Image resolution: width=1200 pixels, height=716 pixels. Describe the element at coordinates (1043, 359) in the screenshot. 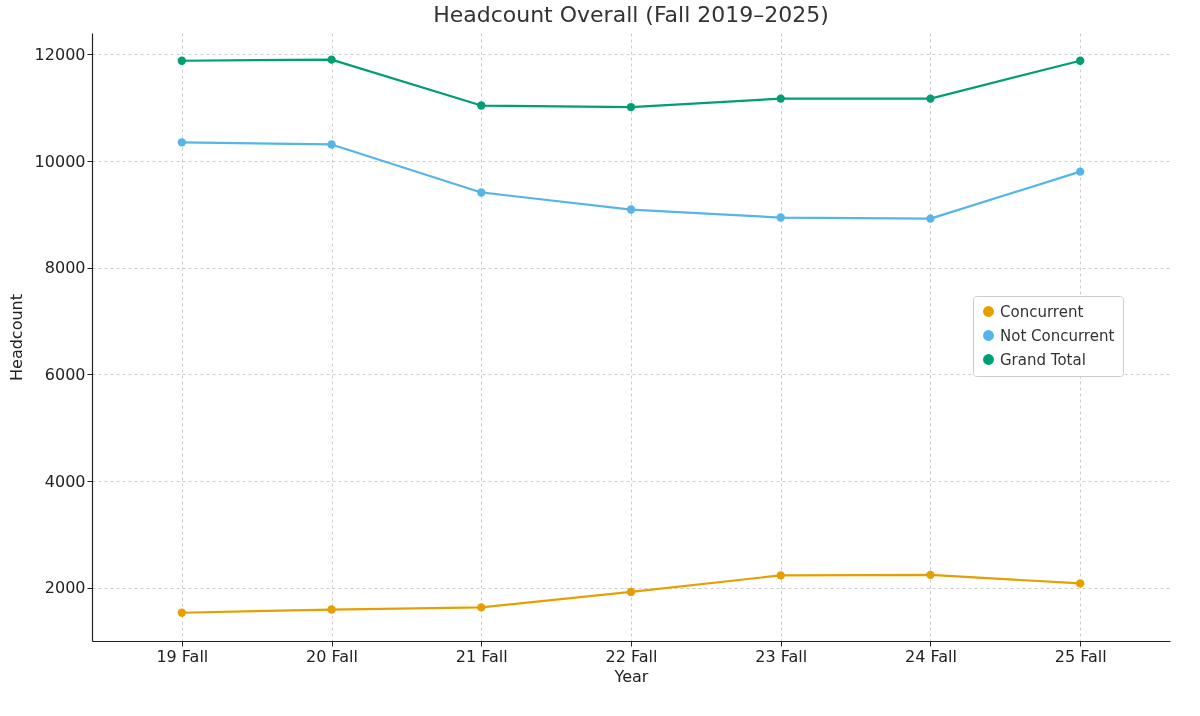

I see `legend-label: Grand Total` at that location.